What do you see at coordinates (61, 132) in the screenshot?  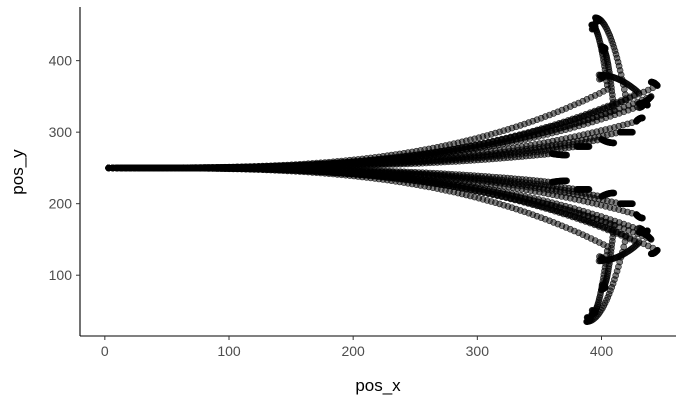 I see `y-tick-label: 300` at bounding box center [61, 132].